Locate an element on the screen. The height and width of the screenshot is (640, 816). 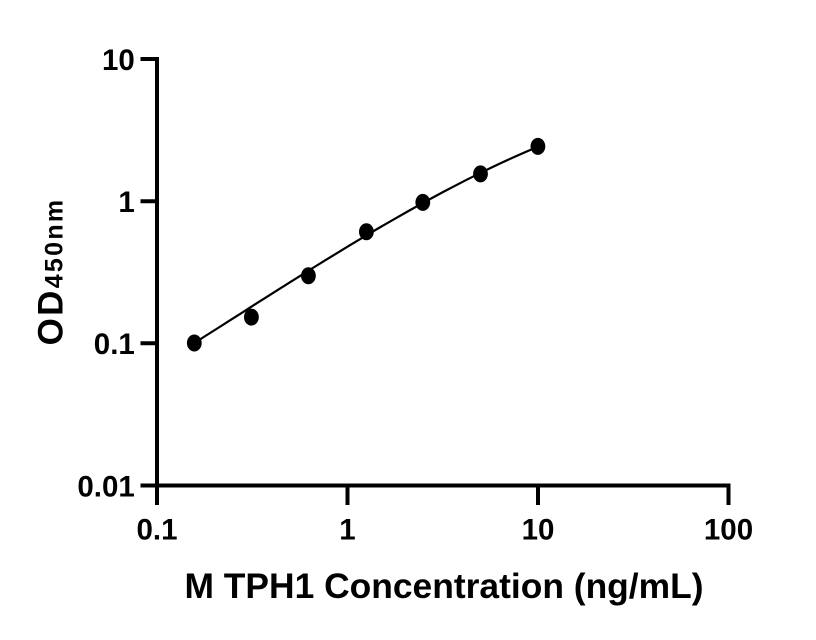
svg-text: 100 is located at coordinates (728, 529).